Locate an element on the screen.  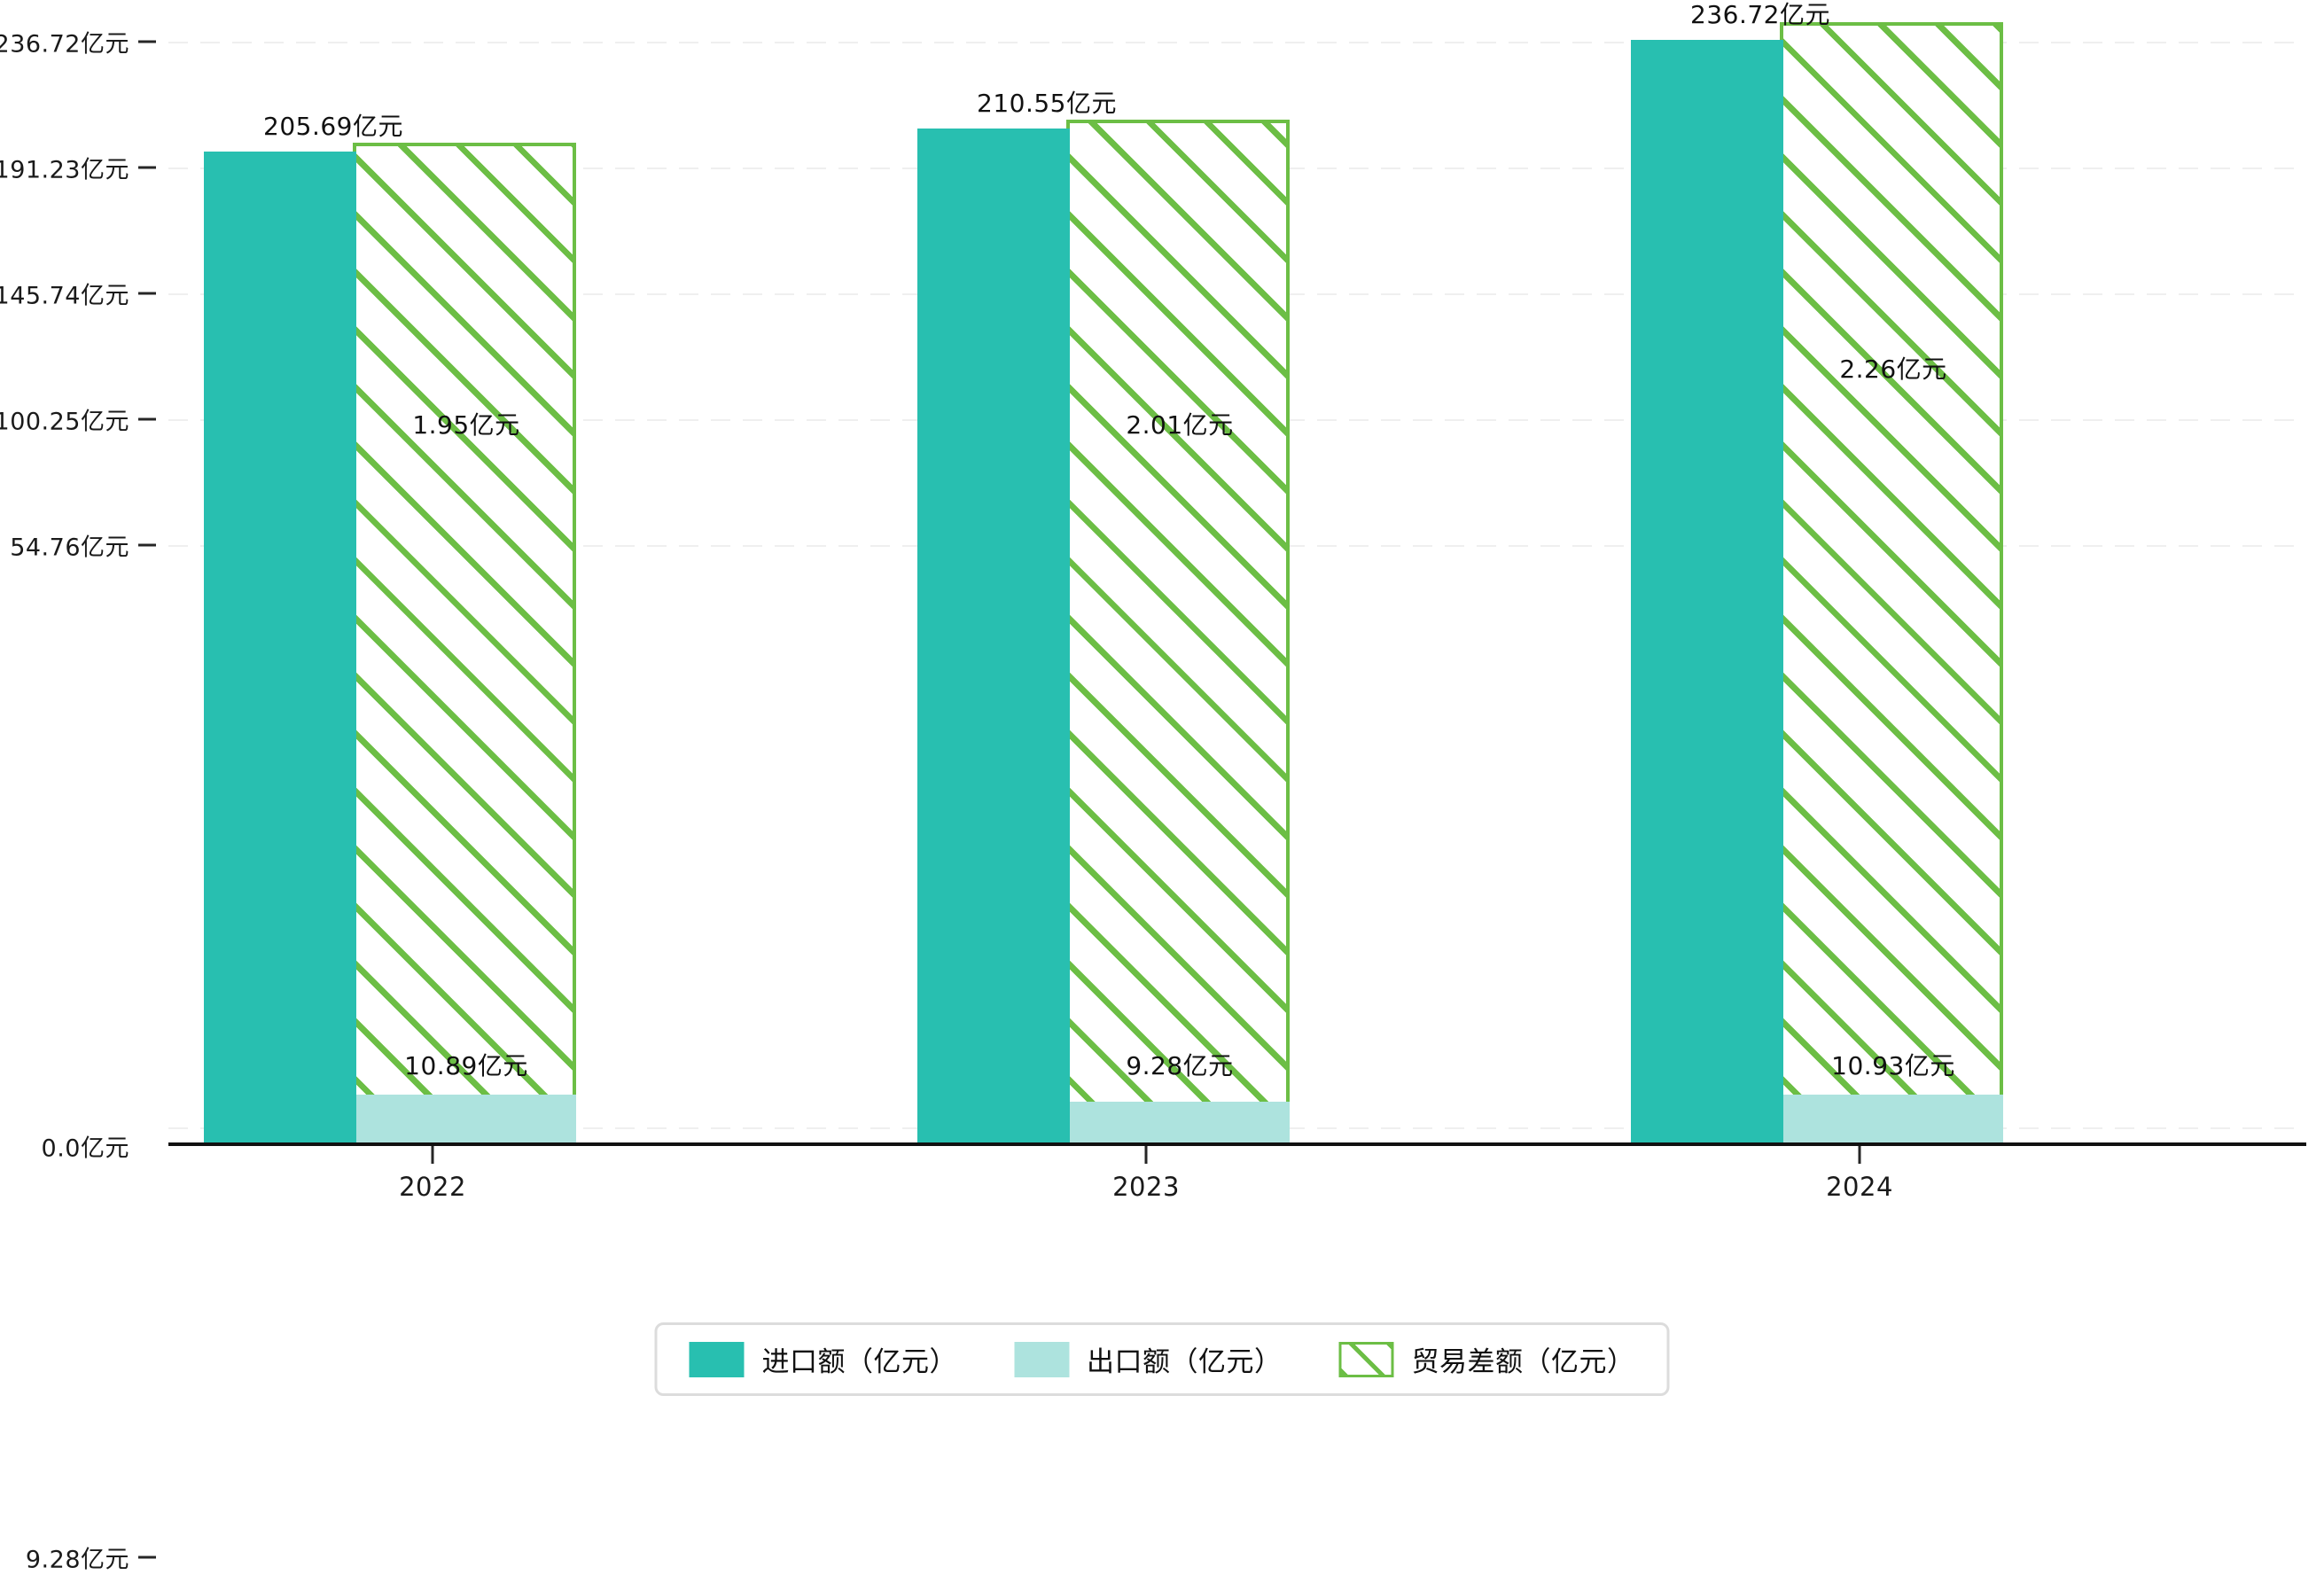
legend-item-label: 进口额（亿元） is located at coordinates (859, 1362).